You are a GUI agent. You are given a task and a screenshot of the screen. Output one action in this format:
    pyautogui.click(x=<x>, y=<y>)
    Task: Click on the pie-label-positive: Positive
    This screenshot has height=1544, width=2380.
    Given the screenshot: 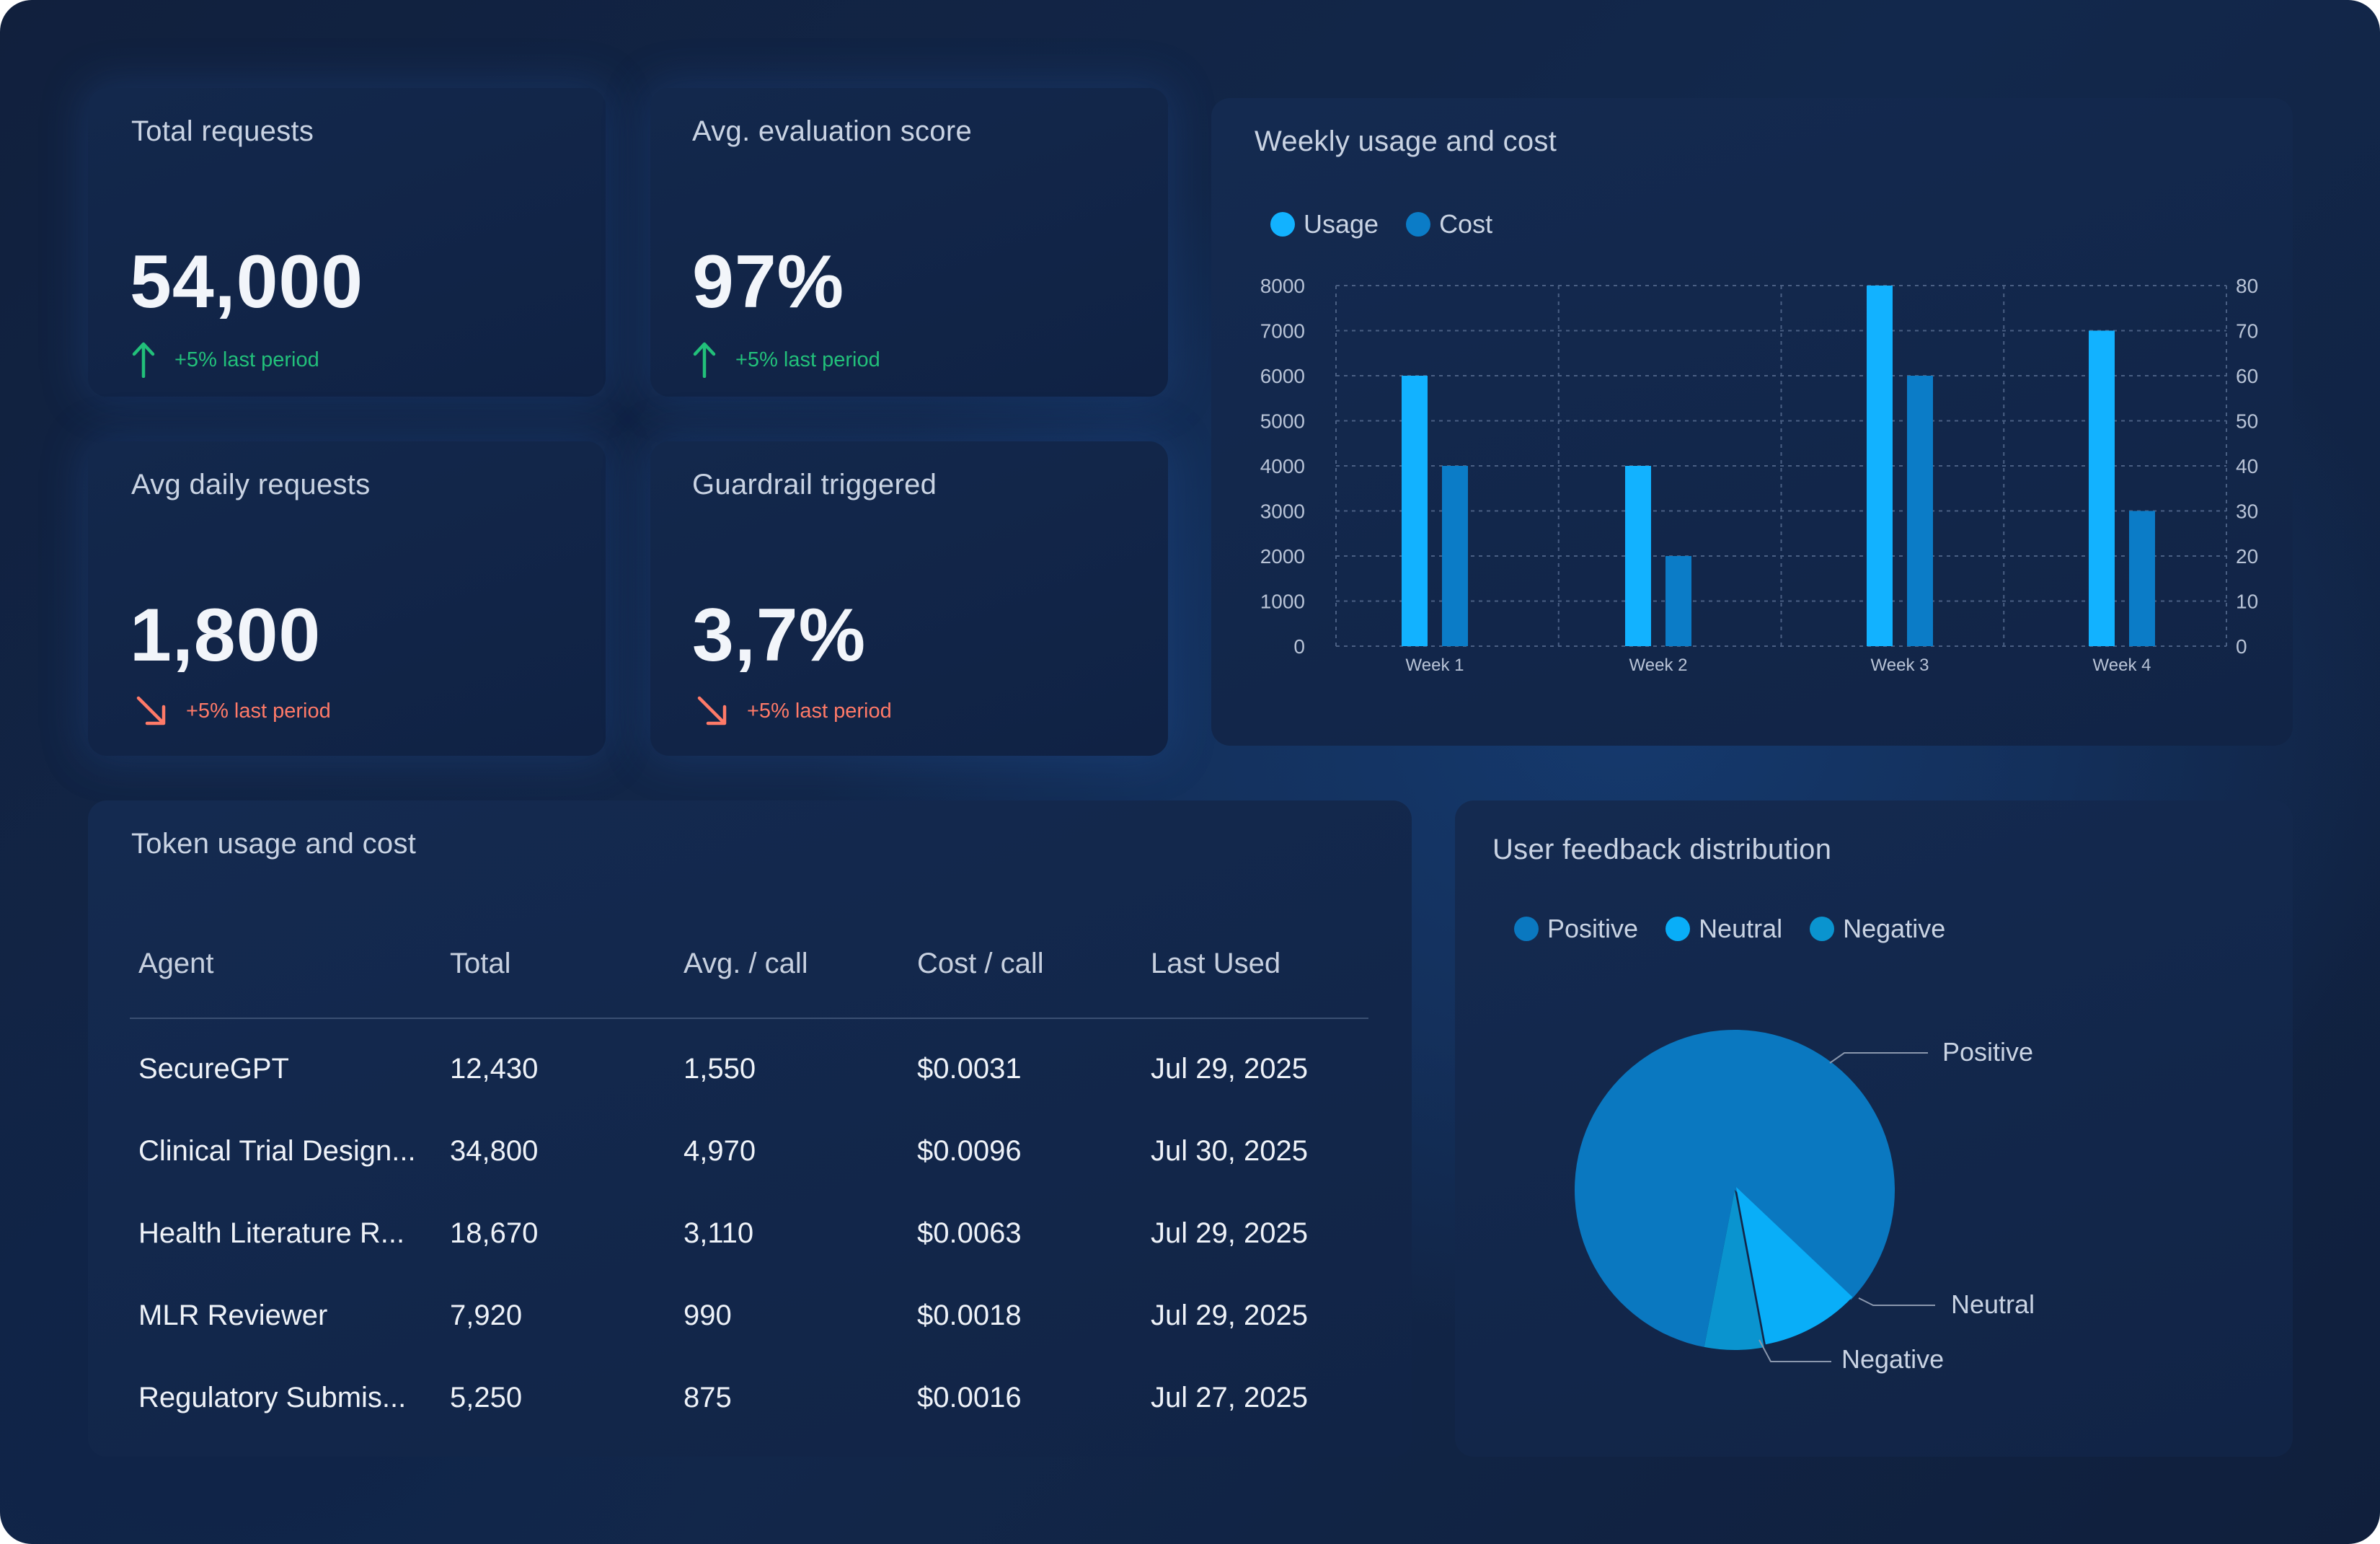 What is the action you would take?
    pyautogui.click(x=1988, y=1052)
    